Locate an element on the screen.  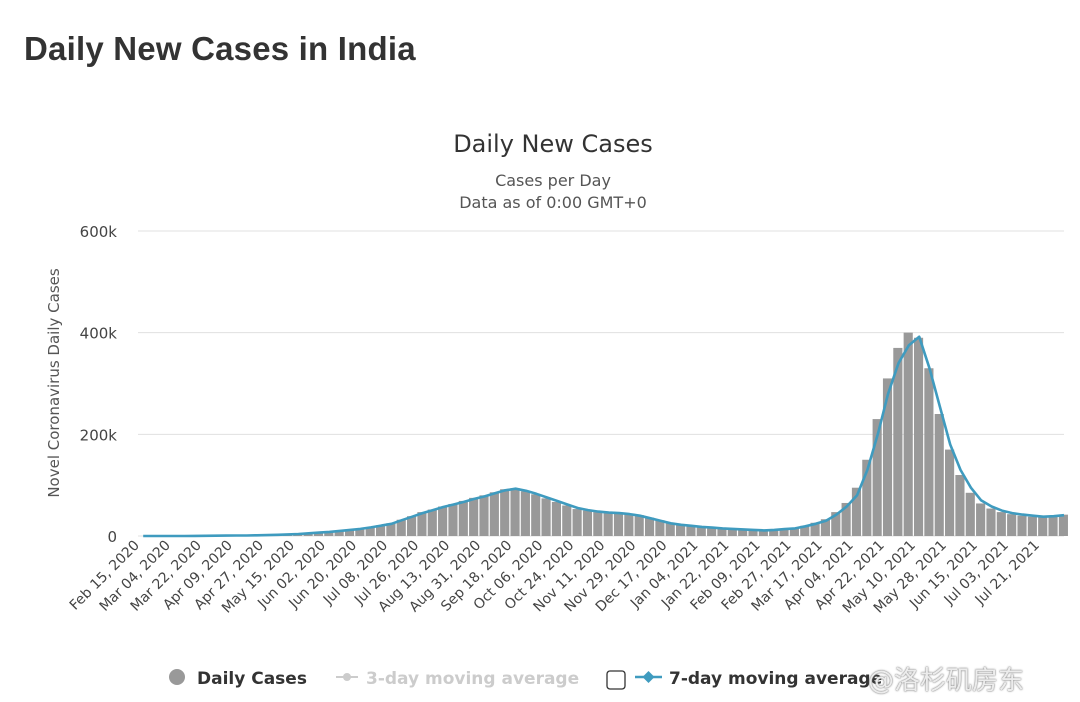
legend-label-3-day-average: 3-day moving average is located at coordinates (472, 679).